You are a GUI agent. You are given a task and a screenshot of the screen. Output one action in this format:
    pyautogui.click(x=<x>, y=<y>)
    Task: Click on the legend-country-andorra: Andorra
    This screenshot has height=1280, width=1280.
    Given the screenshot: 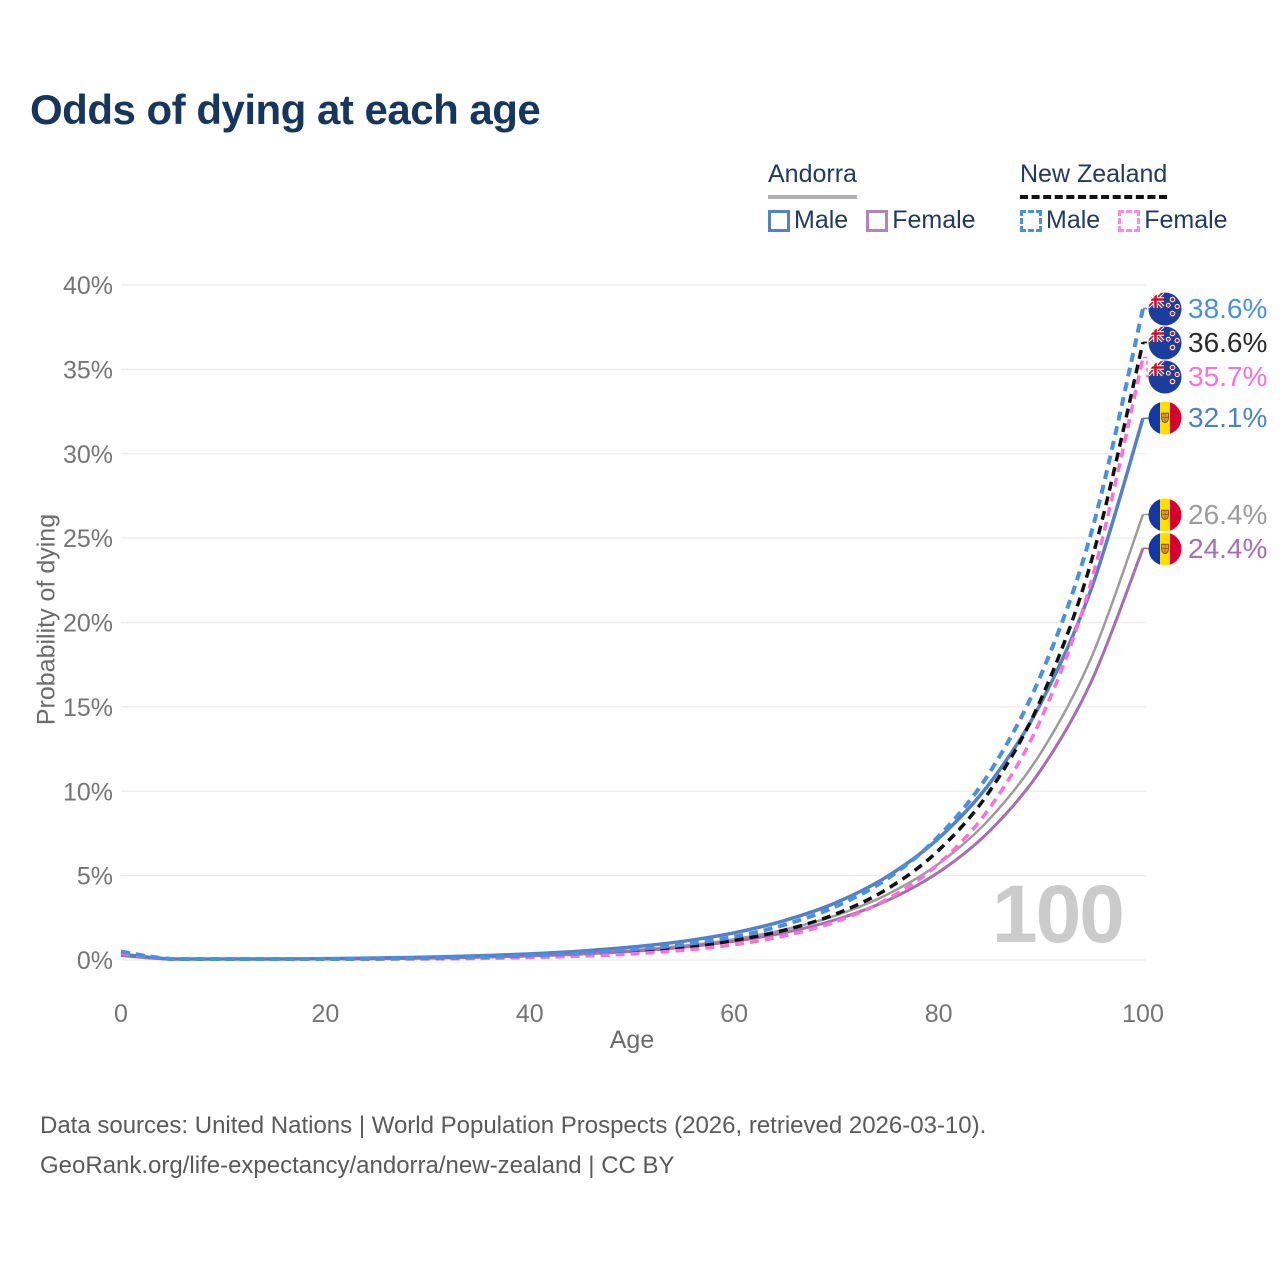 What is the action you would take?
    pyautogui.click(x=812, y=179)
    